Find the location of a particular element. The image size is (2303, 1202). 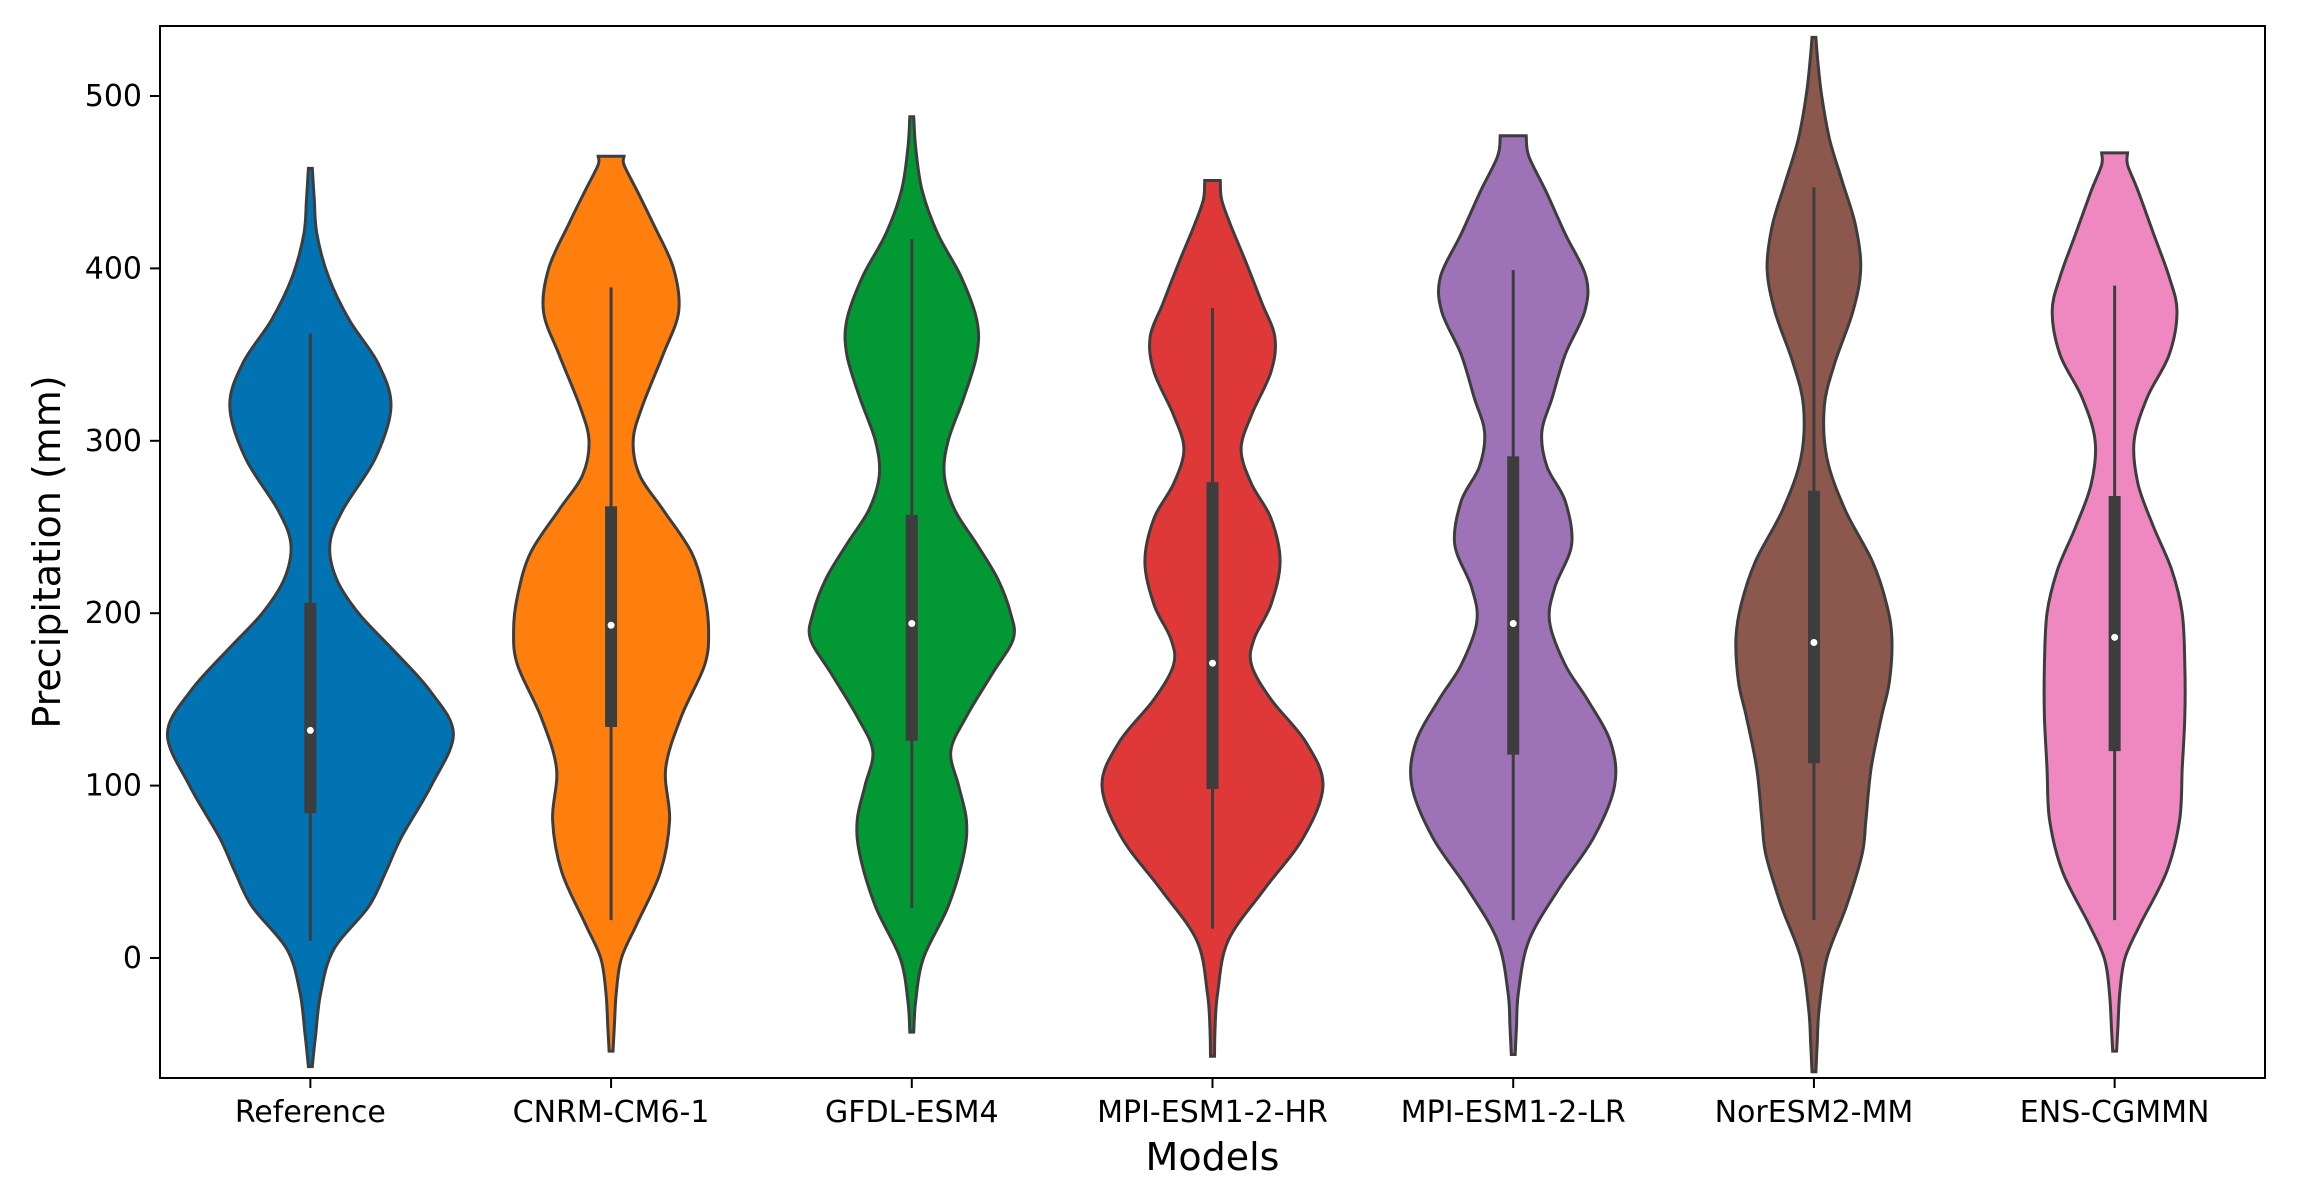

median-marker-mpi-esm1-2-lr is located at coordinates (1513, 624).